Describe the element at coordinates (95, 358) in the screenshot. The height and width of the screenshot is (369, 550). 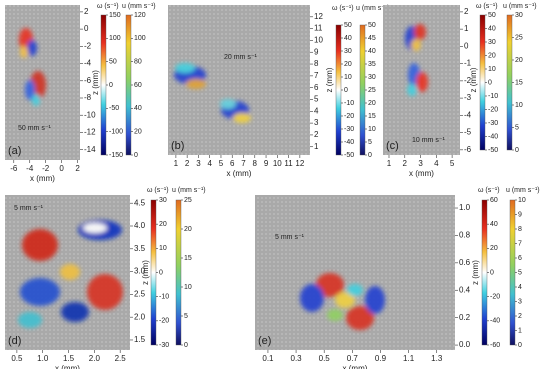
I see `x-tick-label: 2.0` at that location.